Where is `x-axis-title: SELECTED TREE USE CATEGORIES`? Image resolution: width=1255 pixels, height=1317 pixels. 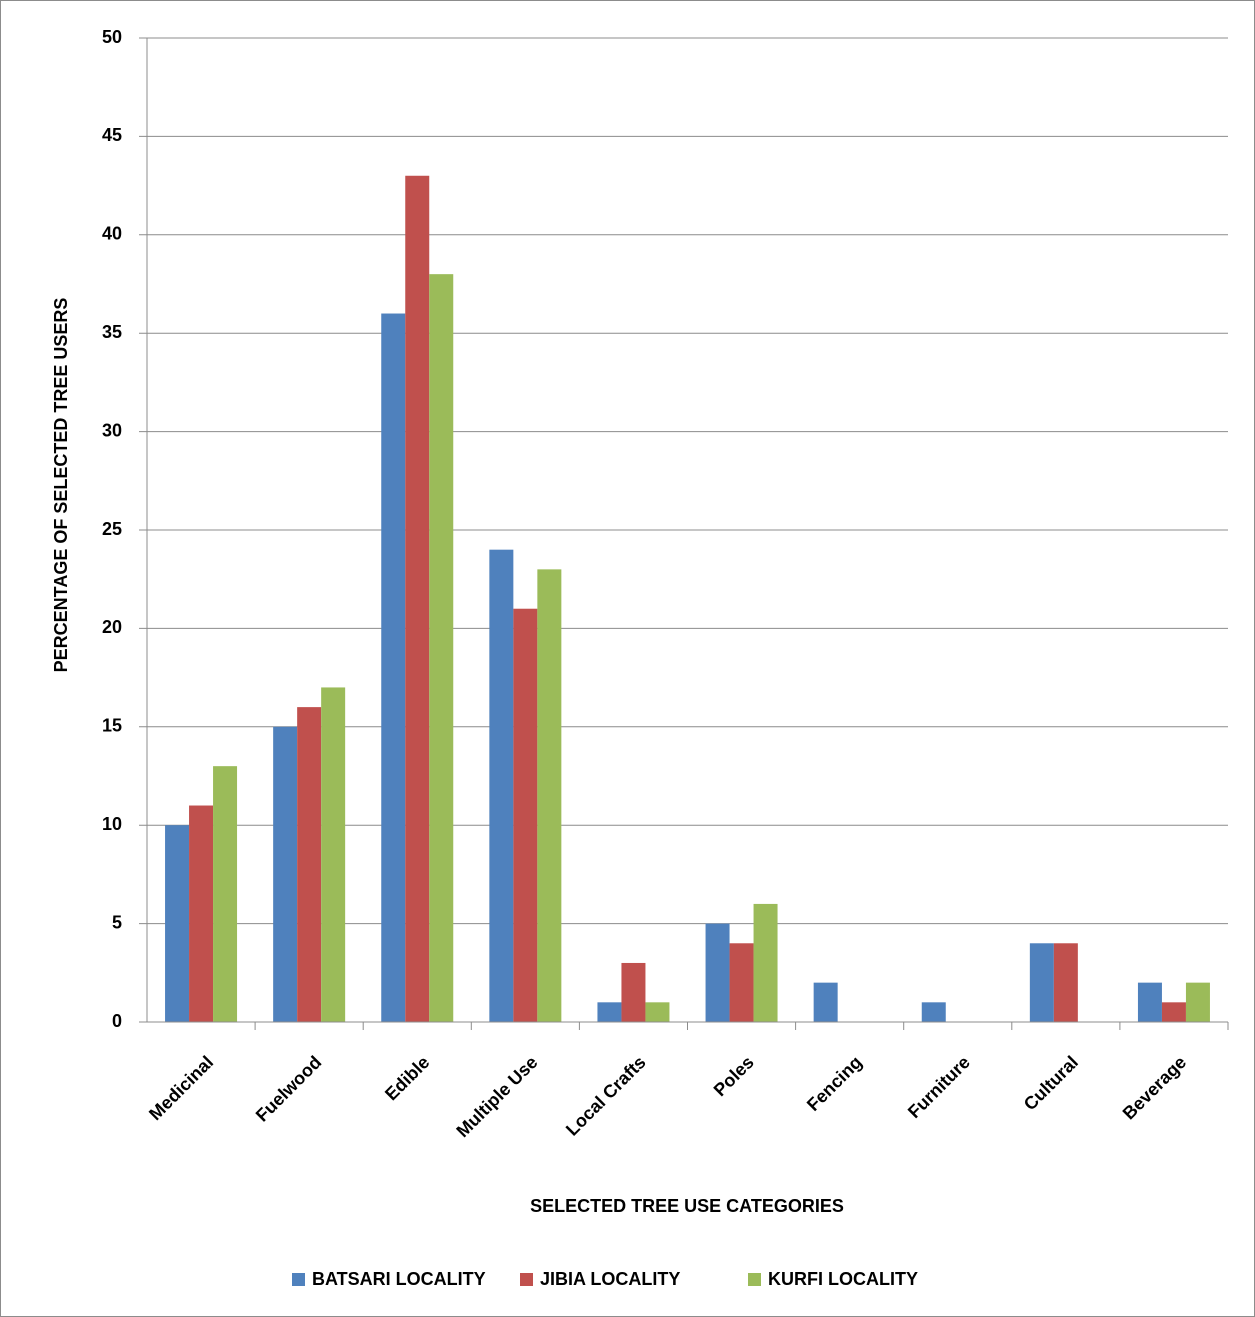 x-axis-title: SELECTED TREE USE CATEGORIES is located at coordinates (687, 1206).